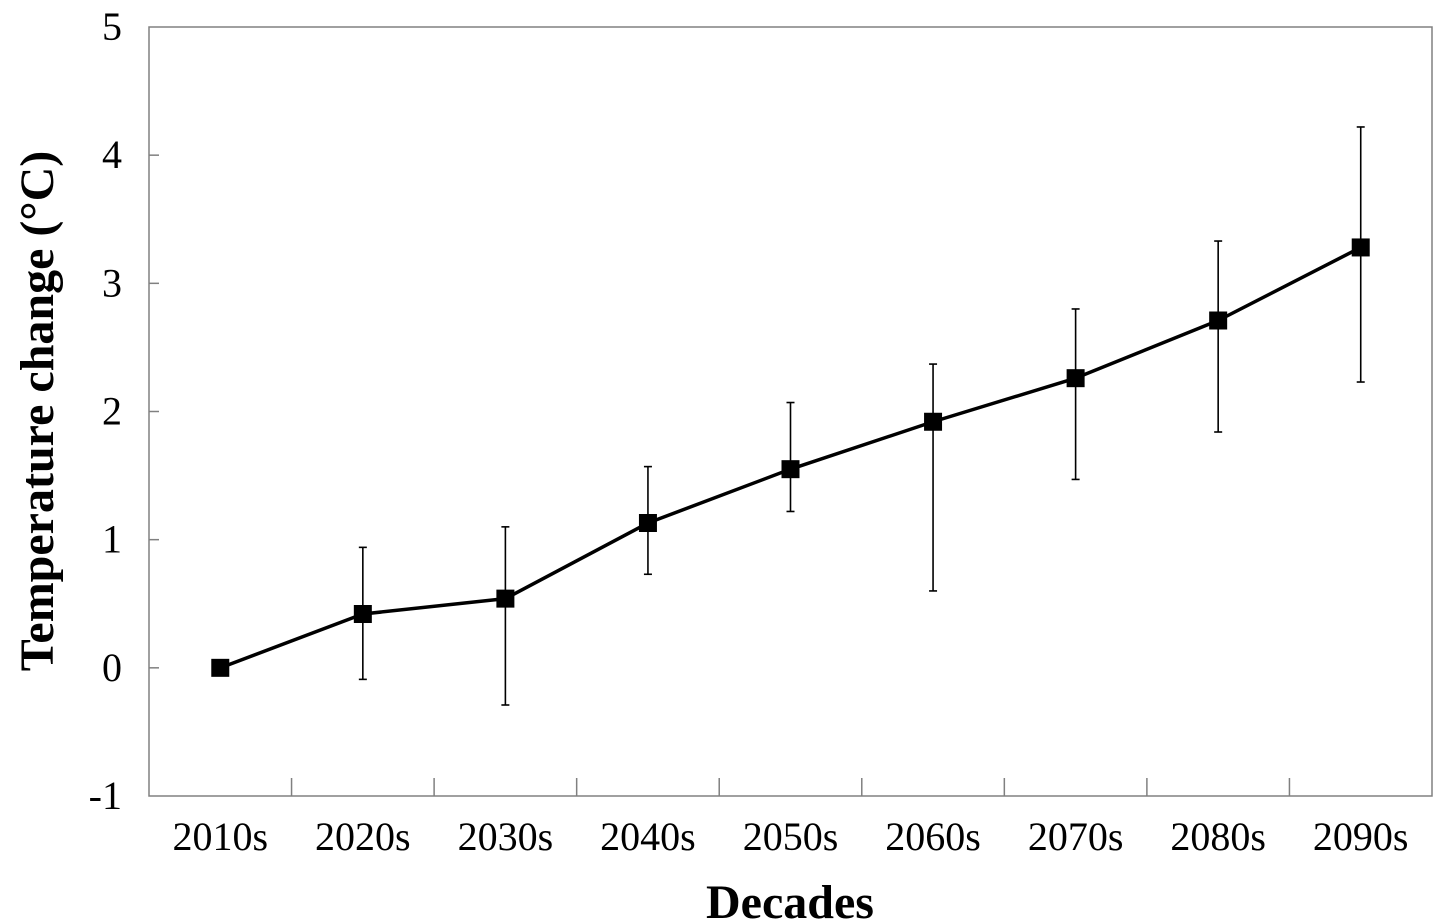 Image resolution: width=1437 pixels, height=924 pixels. I want to click on x-tick-label: 2040s, so click(648, 836).